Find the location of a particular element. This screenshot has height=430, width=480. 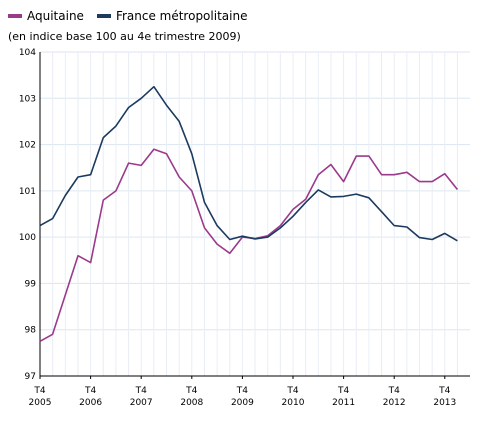

x-tick-year: 2006 is located at coordinates (90, 403).